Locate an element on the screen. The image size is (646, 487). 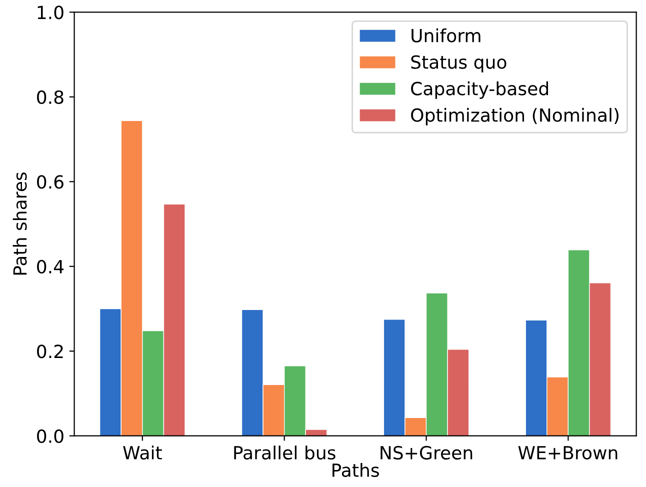
x-tick-label: WE+Brown is located at coordinates (568, 453).